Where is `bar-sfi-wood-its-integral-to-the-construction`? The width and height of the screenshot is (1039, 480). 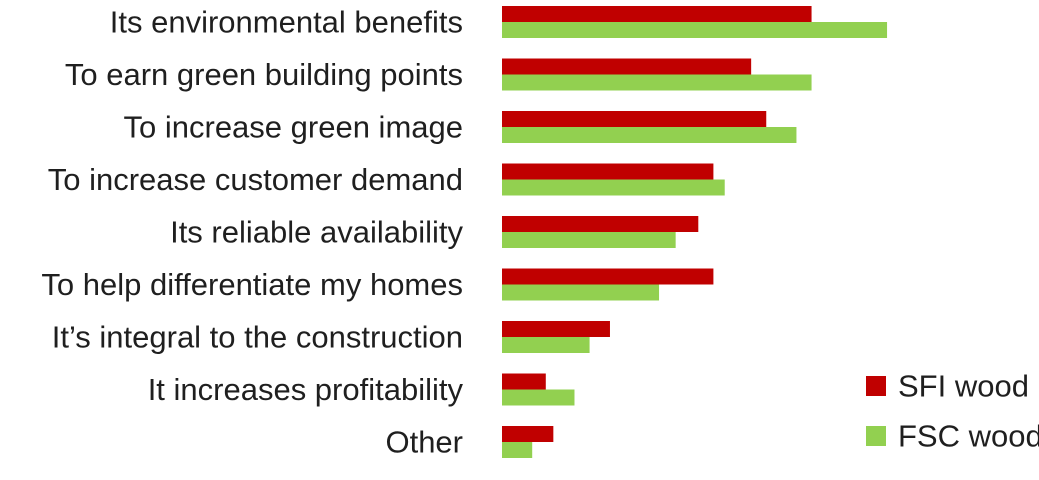 bar-sfi-wood-its-integral-to-the-construction is located at coordinates (556, 329).